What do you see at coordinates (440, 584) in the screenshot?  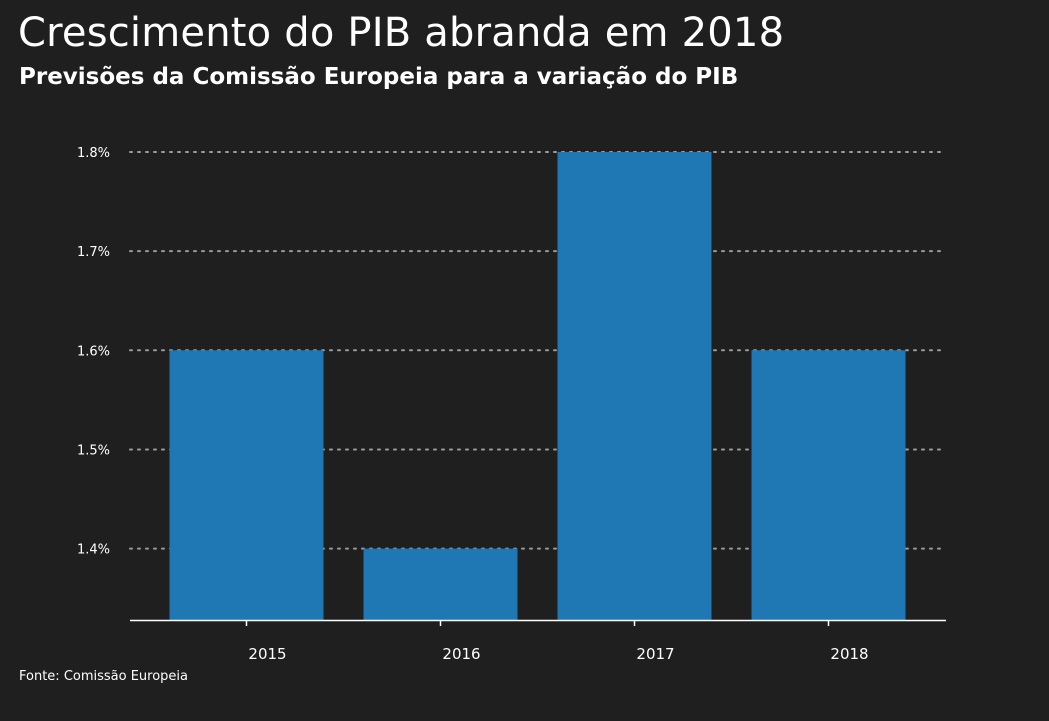 I see `bar-2016` at bounding box center [440, 584].